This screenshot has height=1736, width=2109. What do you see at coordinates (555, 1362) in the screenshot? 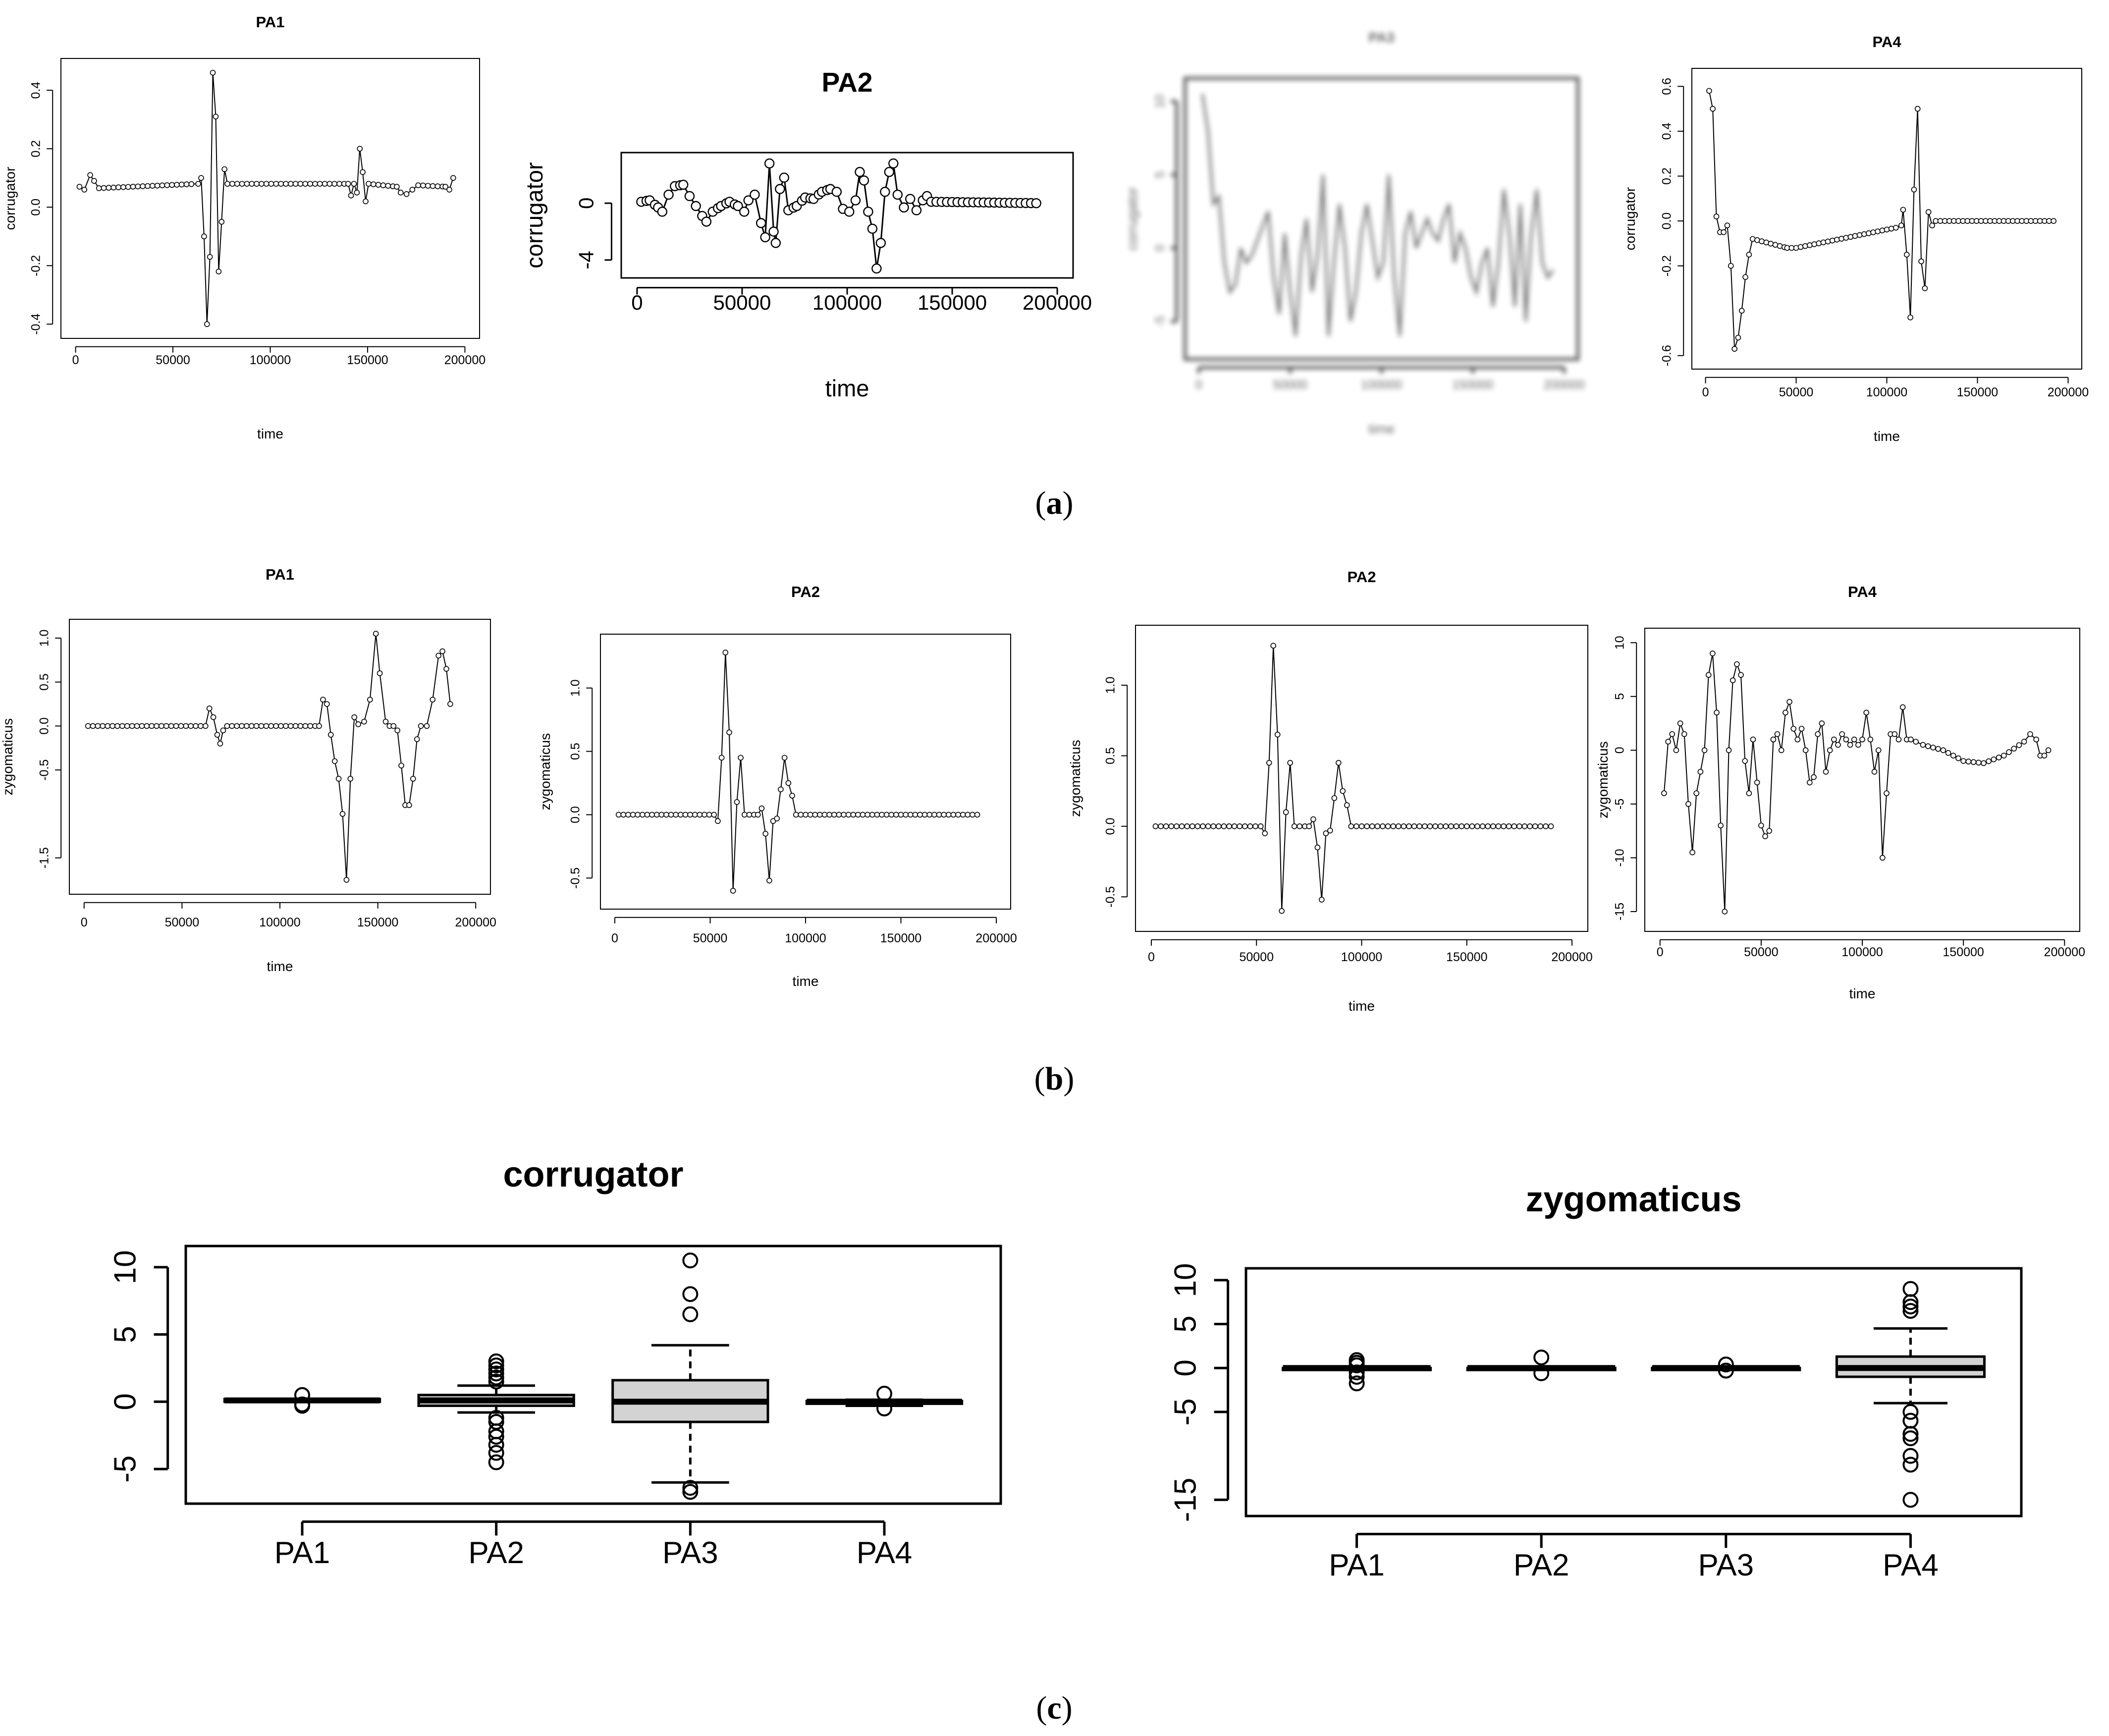
I see `chart-c1: corrugator -5 0 5 10 PA1 PA2 PA3 PA4` at bounding box center [555, 1362].